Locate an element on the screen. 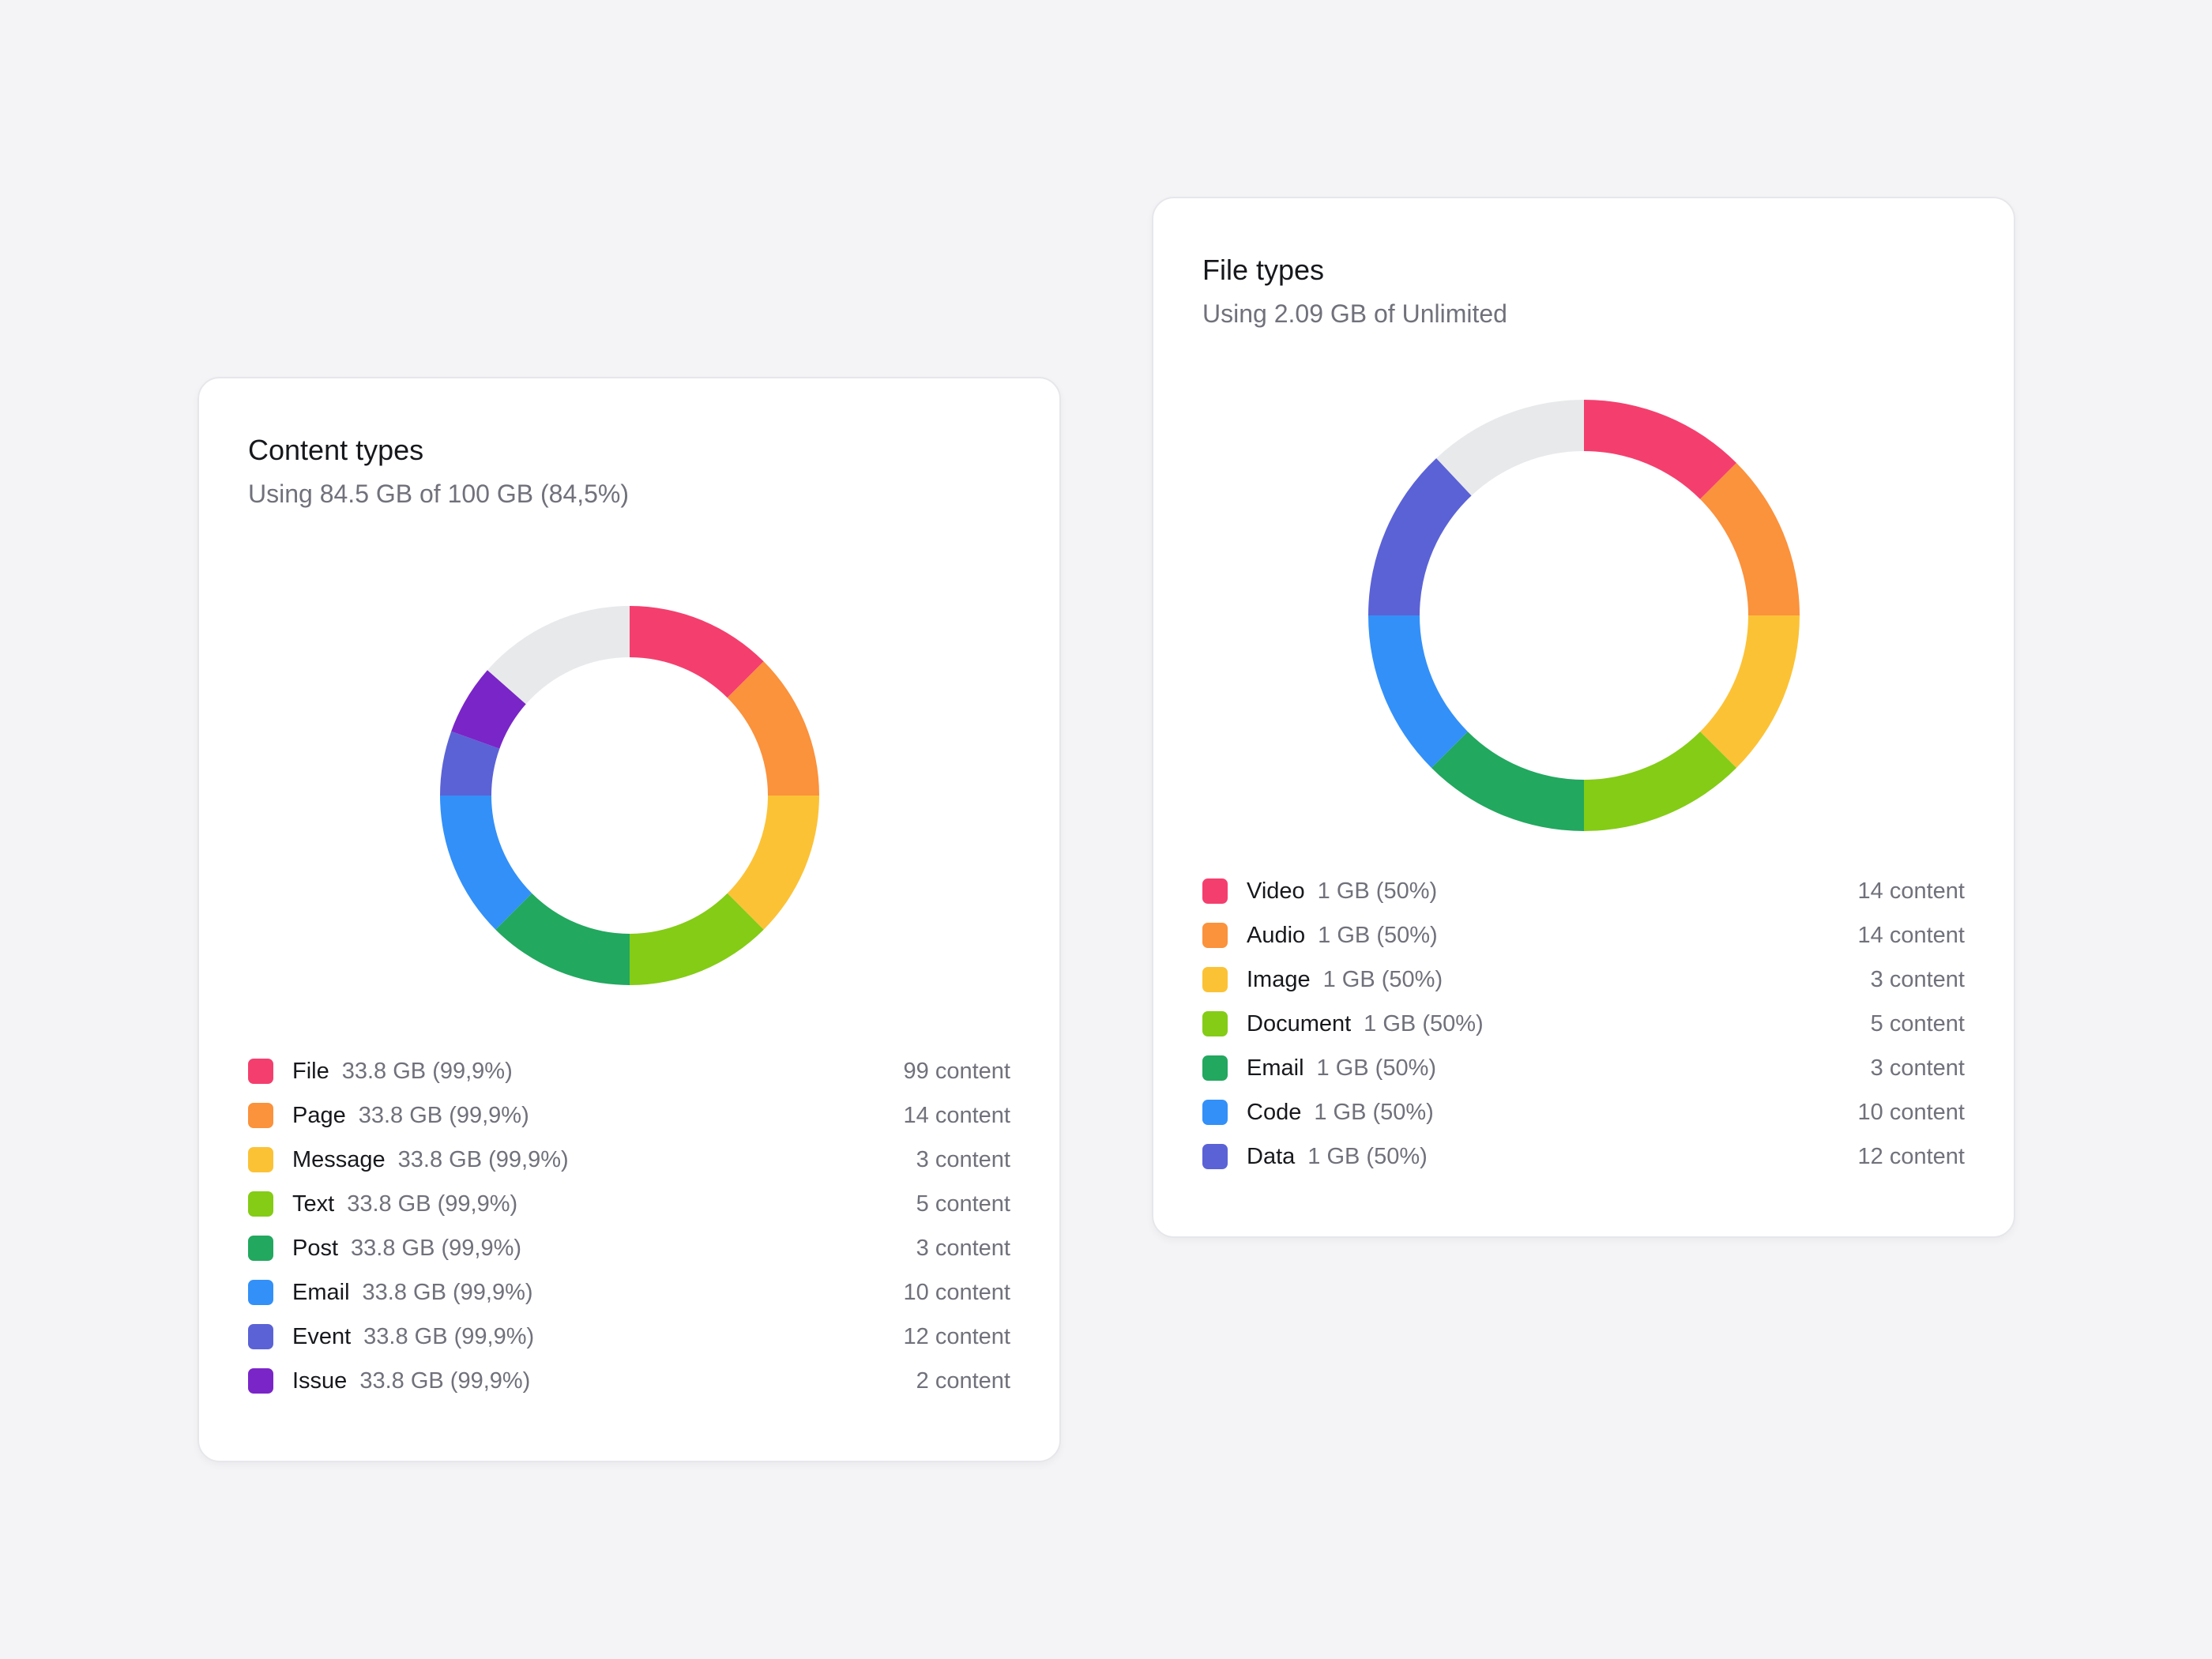 Image resolution: width=2212 pixels, height=1659 pixels. legend-label: Video is located at coordinates (1276, 891).